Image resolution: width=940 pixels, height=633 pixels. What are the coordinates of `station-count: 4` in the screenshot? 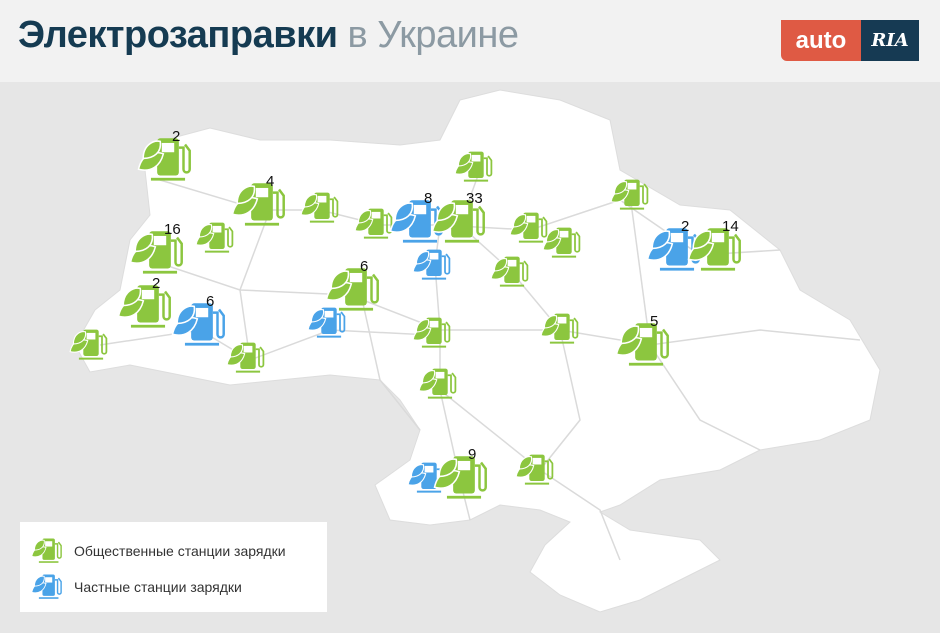 It's located at (270, 181).